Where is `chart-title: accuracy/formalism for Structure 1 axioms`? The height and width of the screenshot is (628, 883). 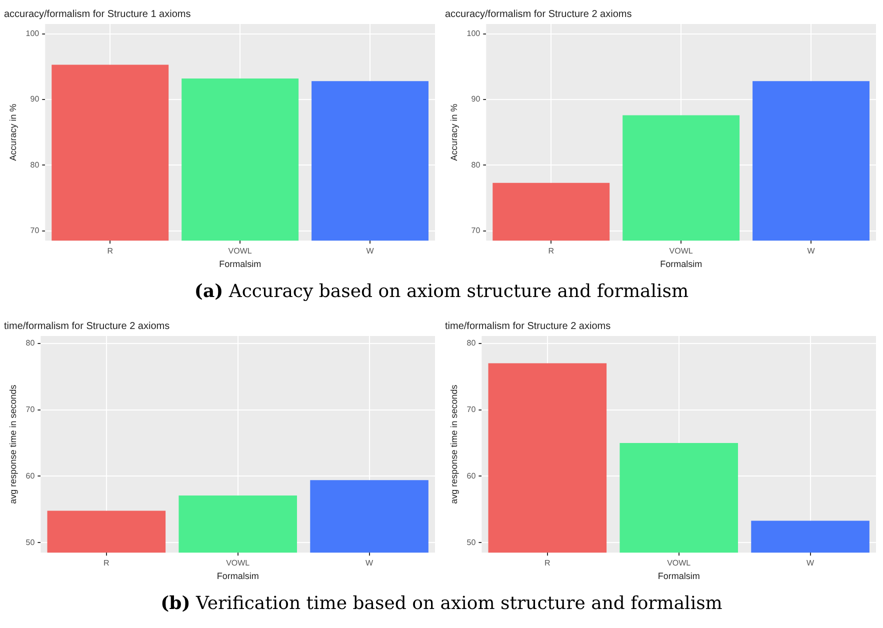
chart-title: accuracy/formalism for Structure 1 axioms is located at coordinates (97, 14).